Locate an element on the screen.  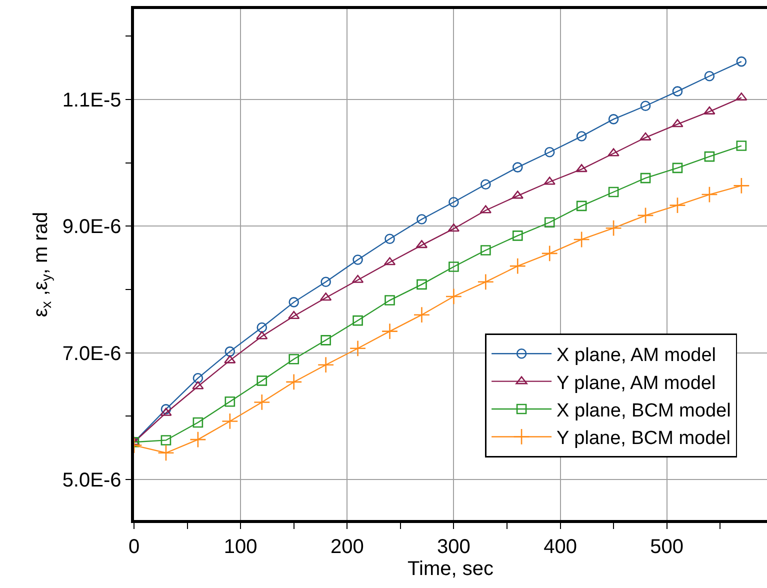
legend-label: Y plane, AM model is located at coordinates (636, 383).